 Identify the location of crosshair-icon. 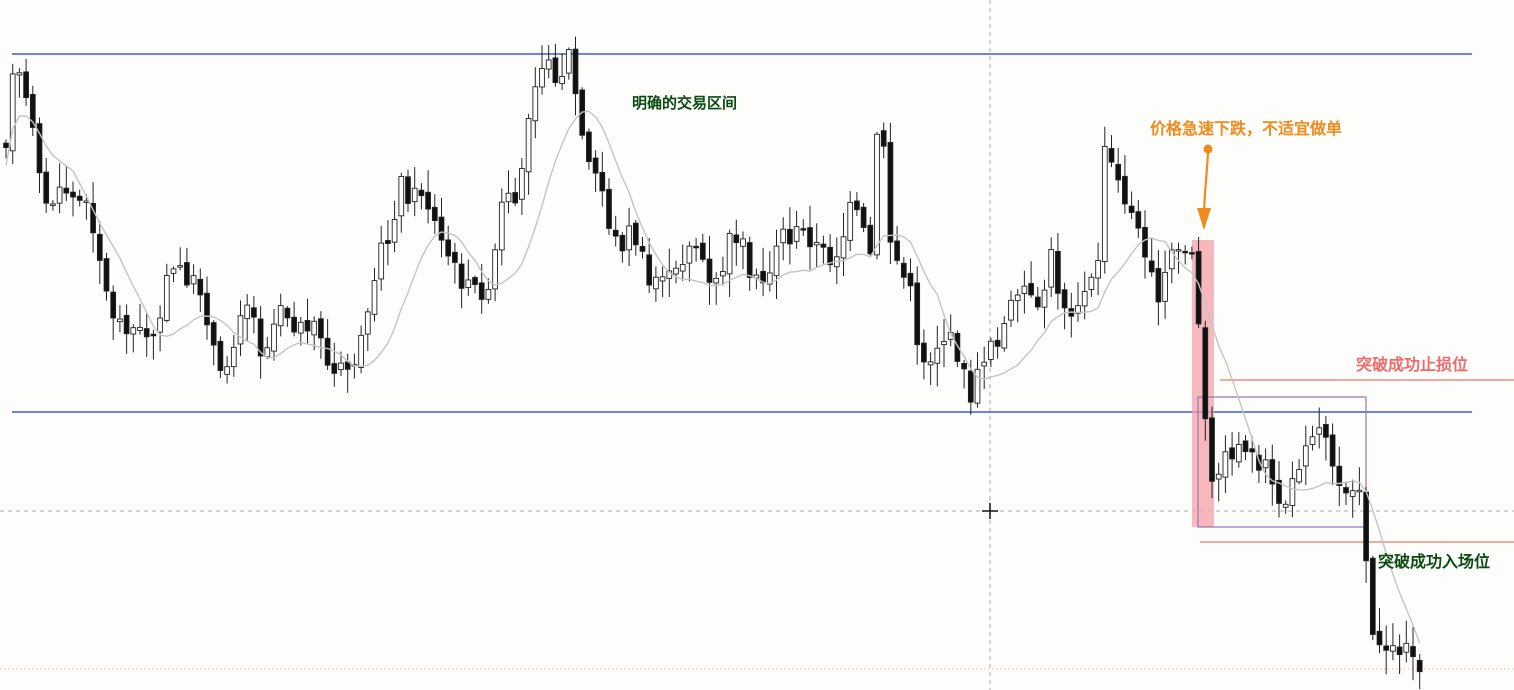
(990, 511).